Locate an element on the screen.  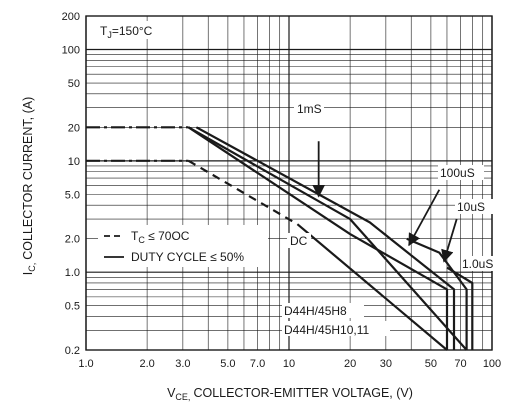
y-tick-label: 1.0 is located at coordinates (72, 273).